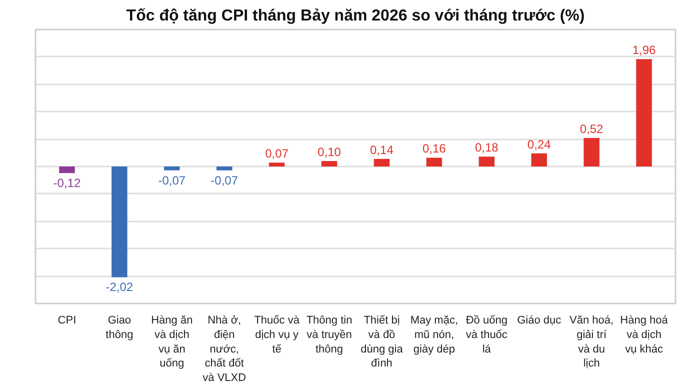  Describe the element at coordinates (382, 149) in the screenshot. I see `data-label: 0,14` at that location.